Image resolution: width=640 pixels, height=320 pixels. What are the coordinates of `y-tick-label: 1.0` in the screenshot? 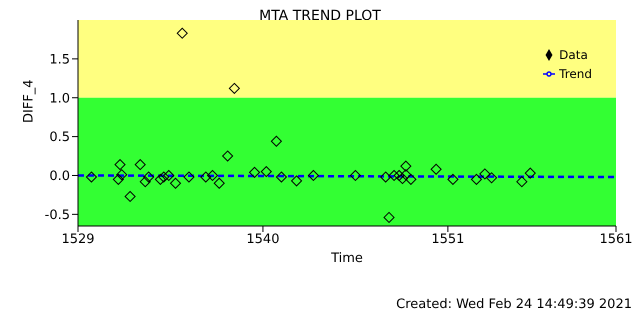 It's located at (59, 98).